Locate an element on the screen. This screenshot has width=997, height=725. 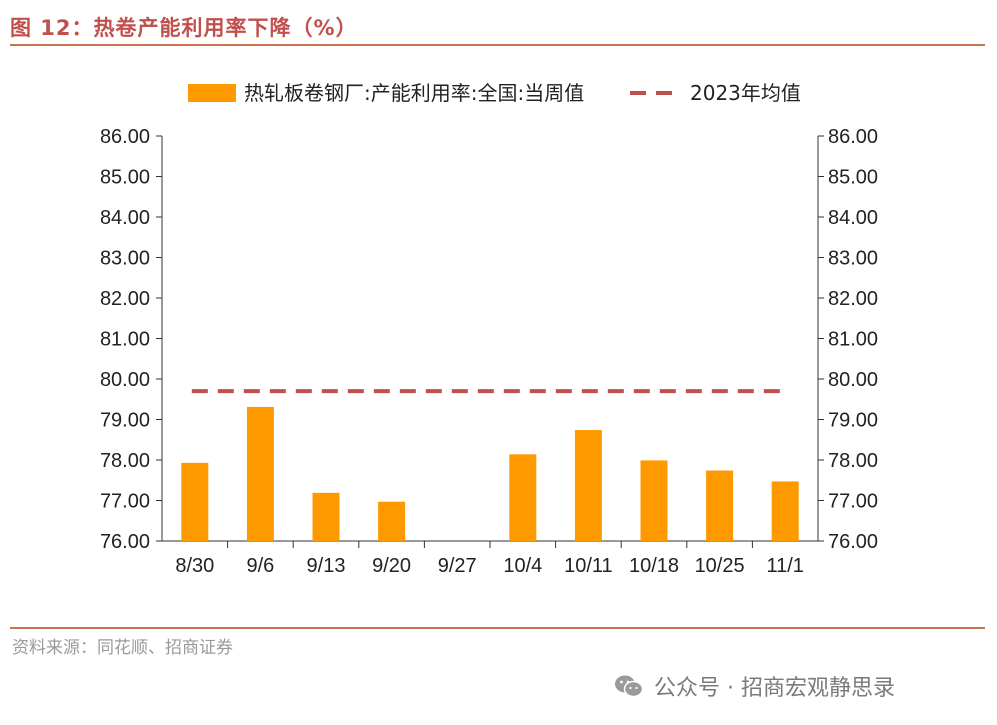
y2-tick-label: 81.00 is located at coordinates (853, 340).